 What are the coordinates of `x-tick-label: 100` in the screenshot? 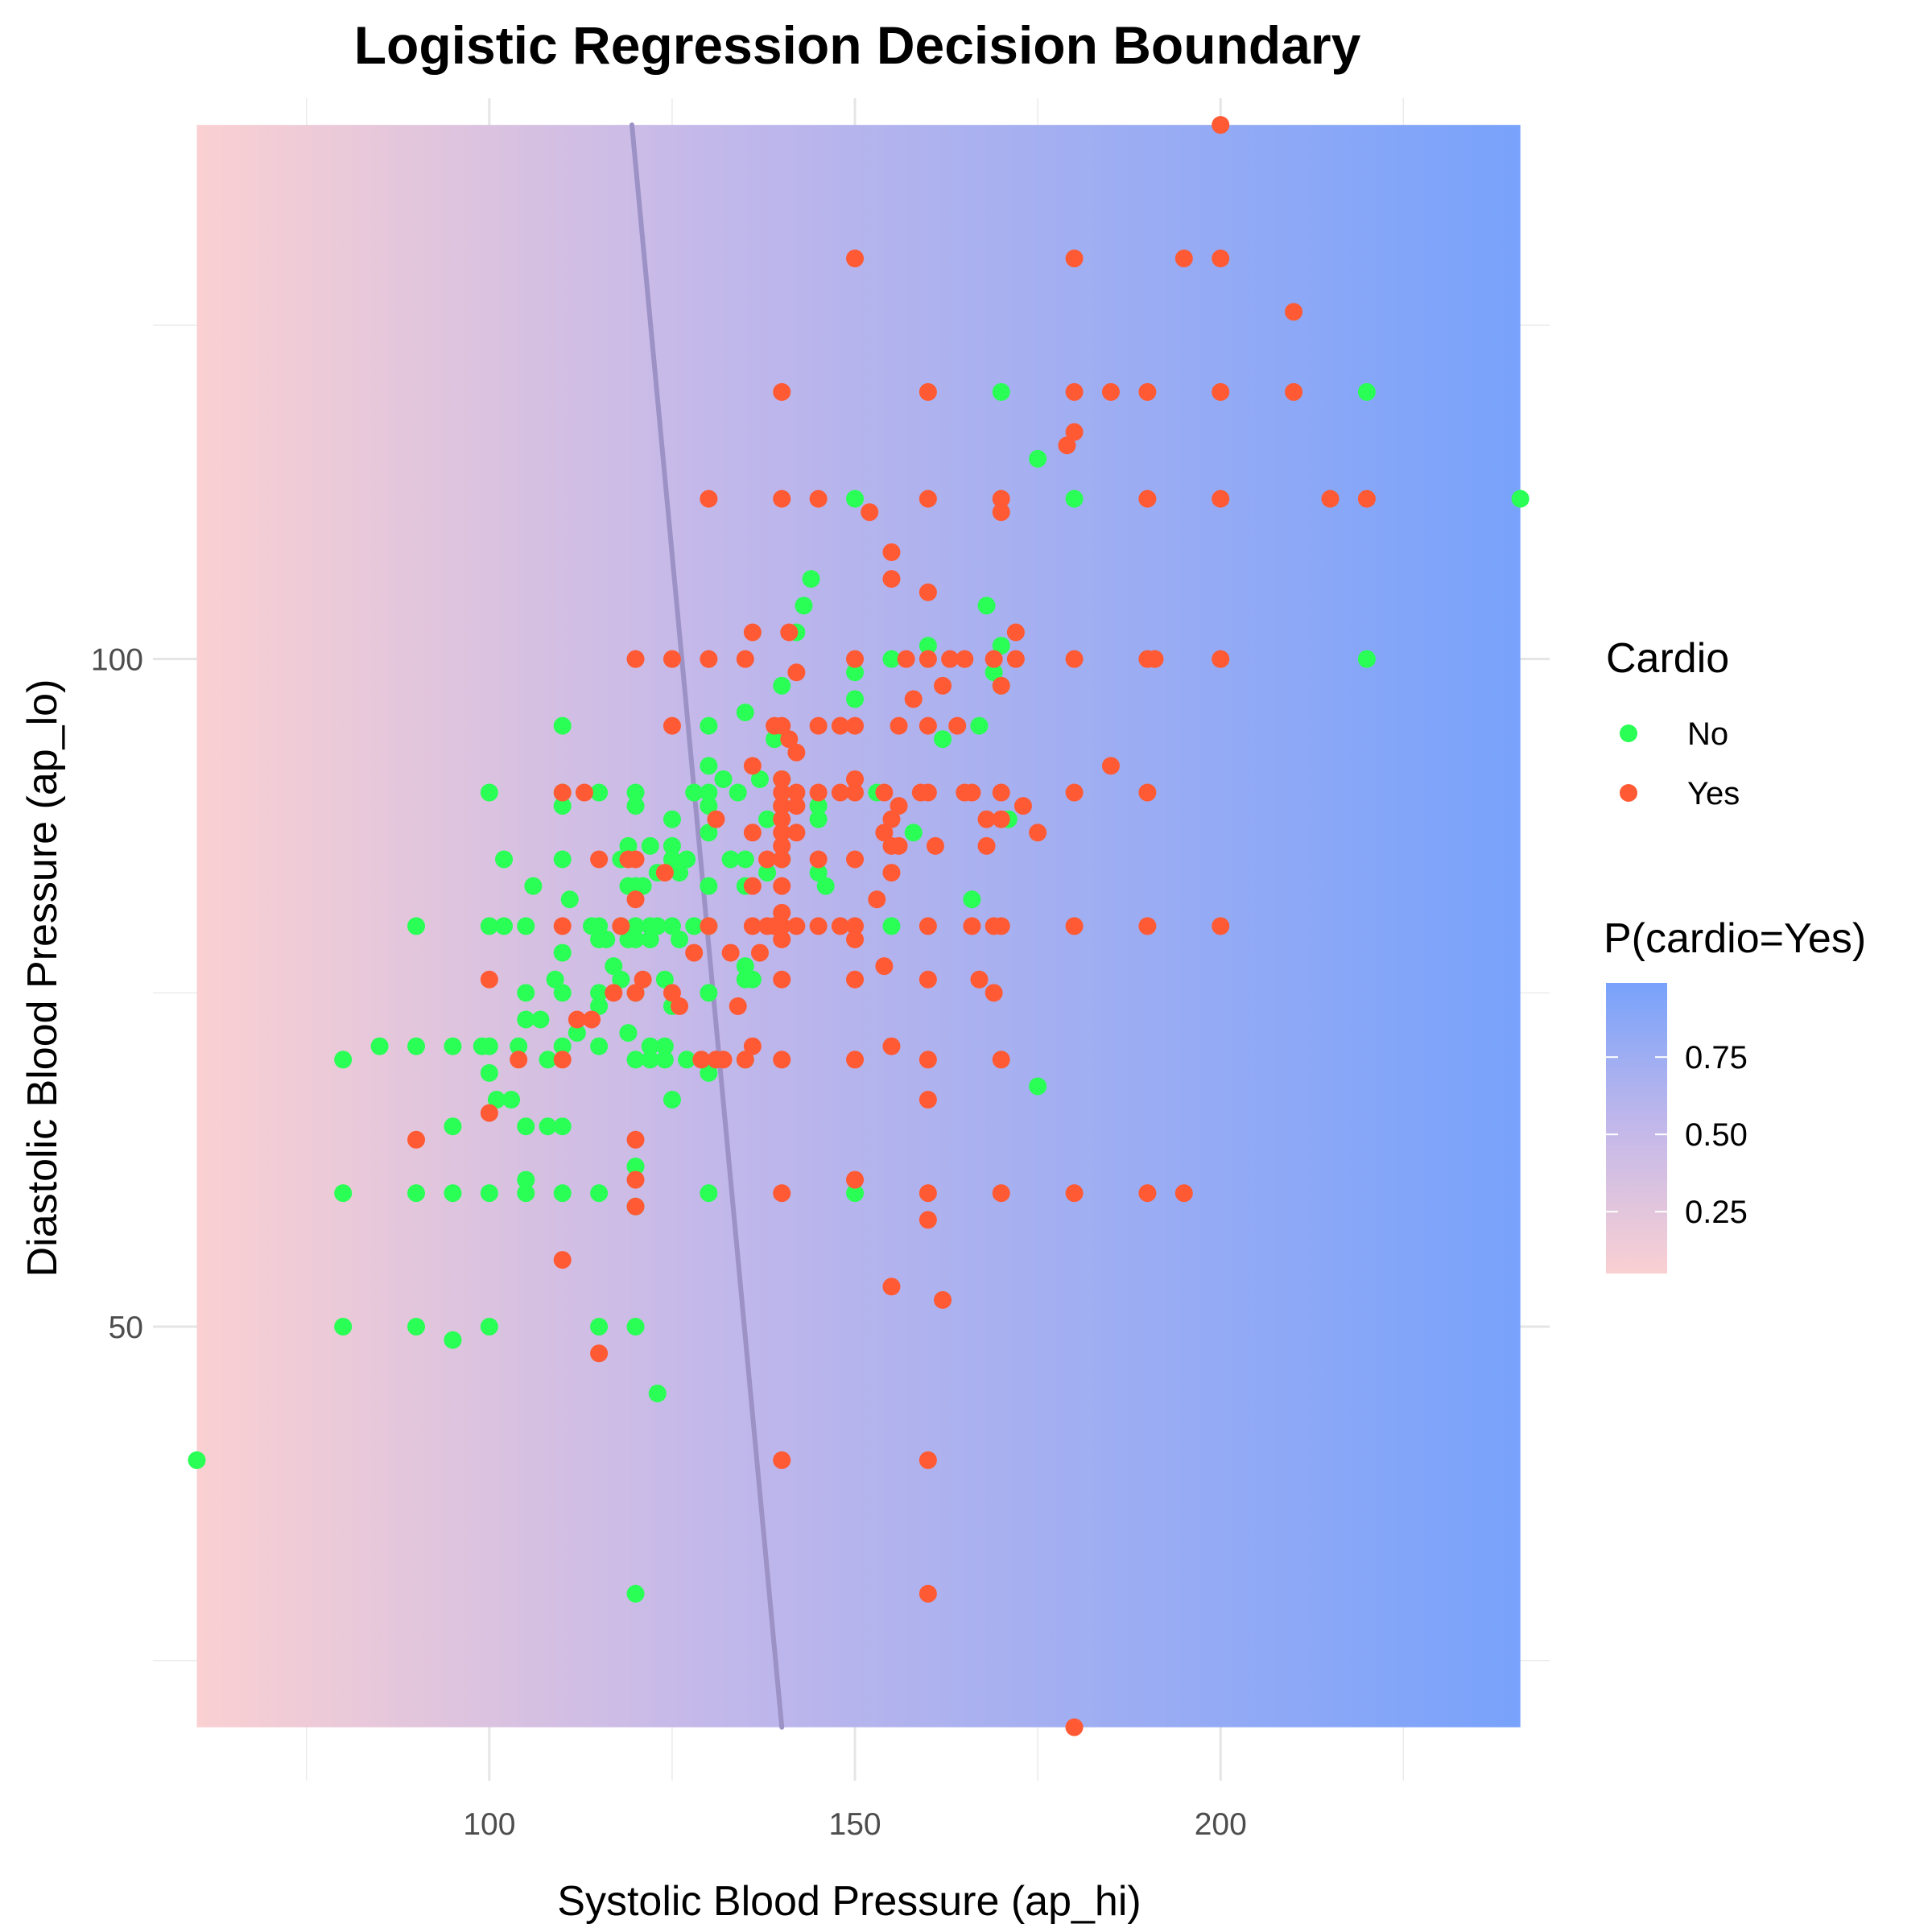 It's located at (489, 1824).